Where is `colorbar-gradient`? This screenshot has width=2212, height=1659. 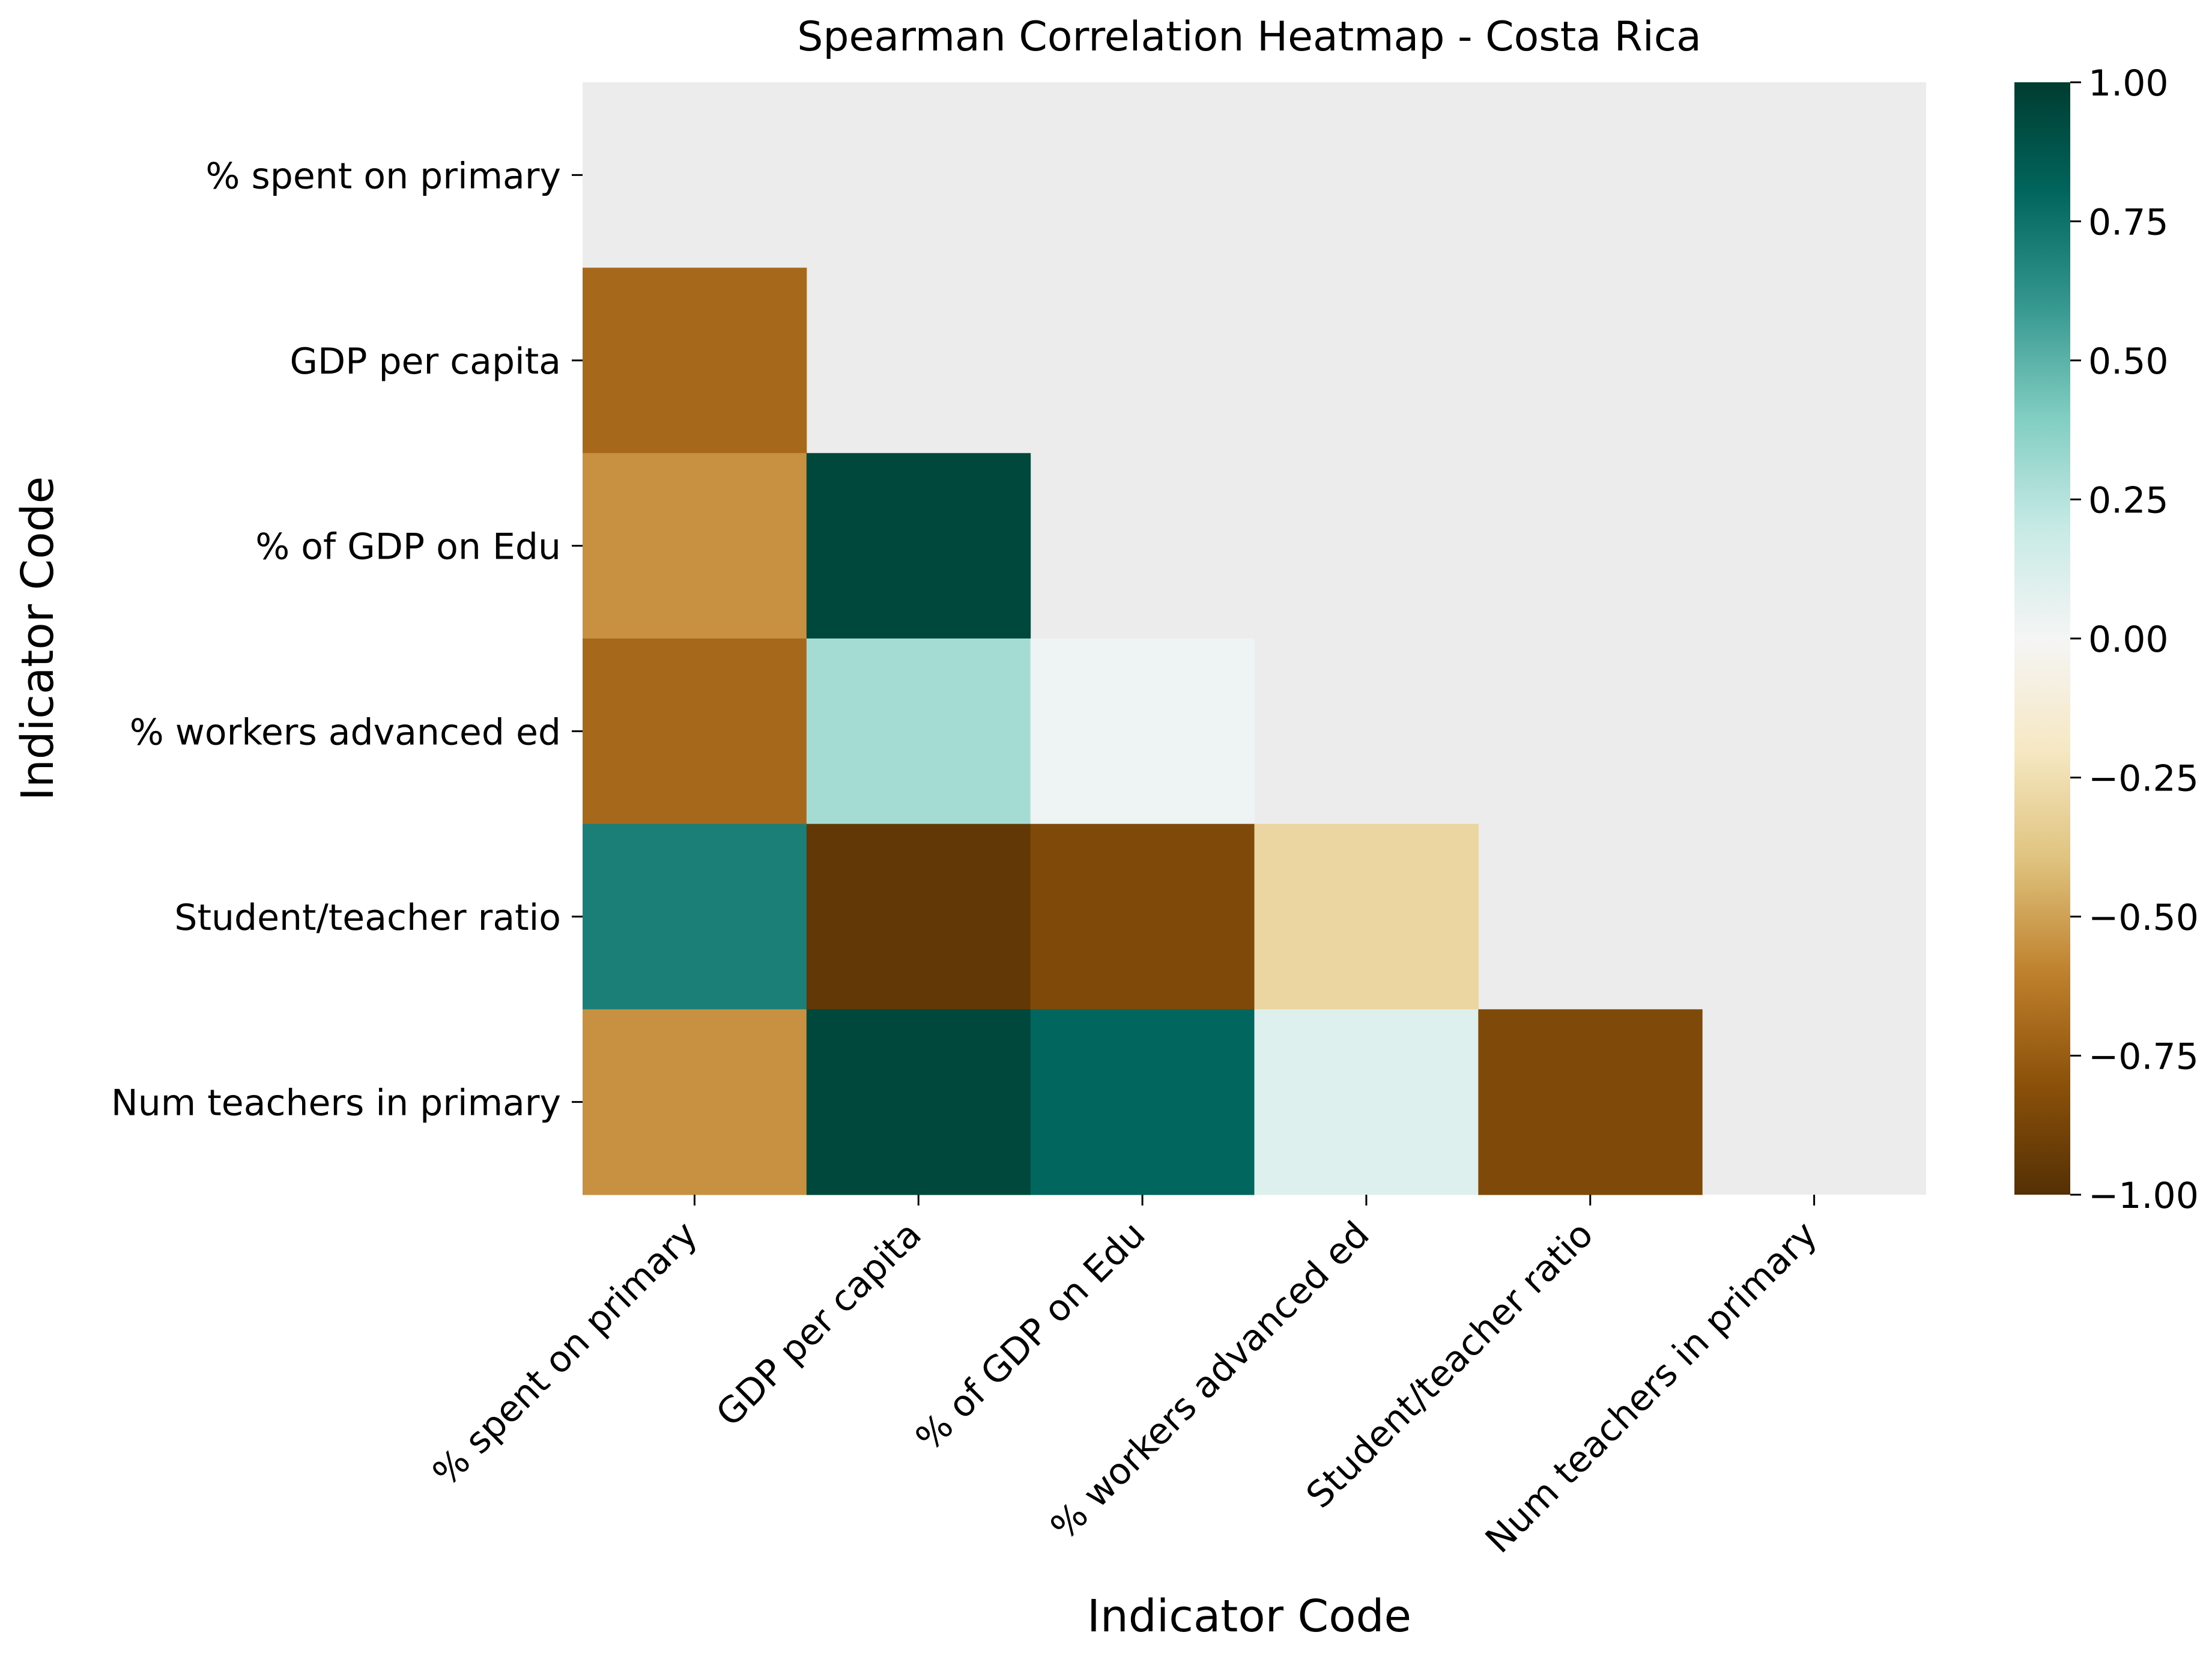 colorbar-gradient is located at coordinates (2042, 638).